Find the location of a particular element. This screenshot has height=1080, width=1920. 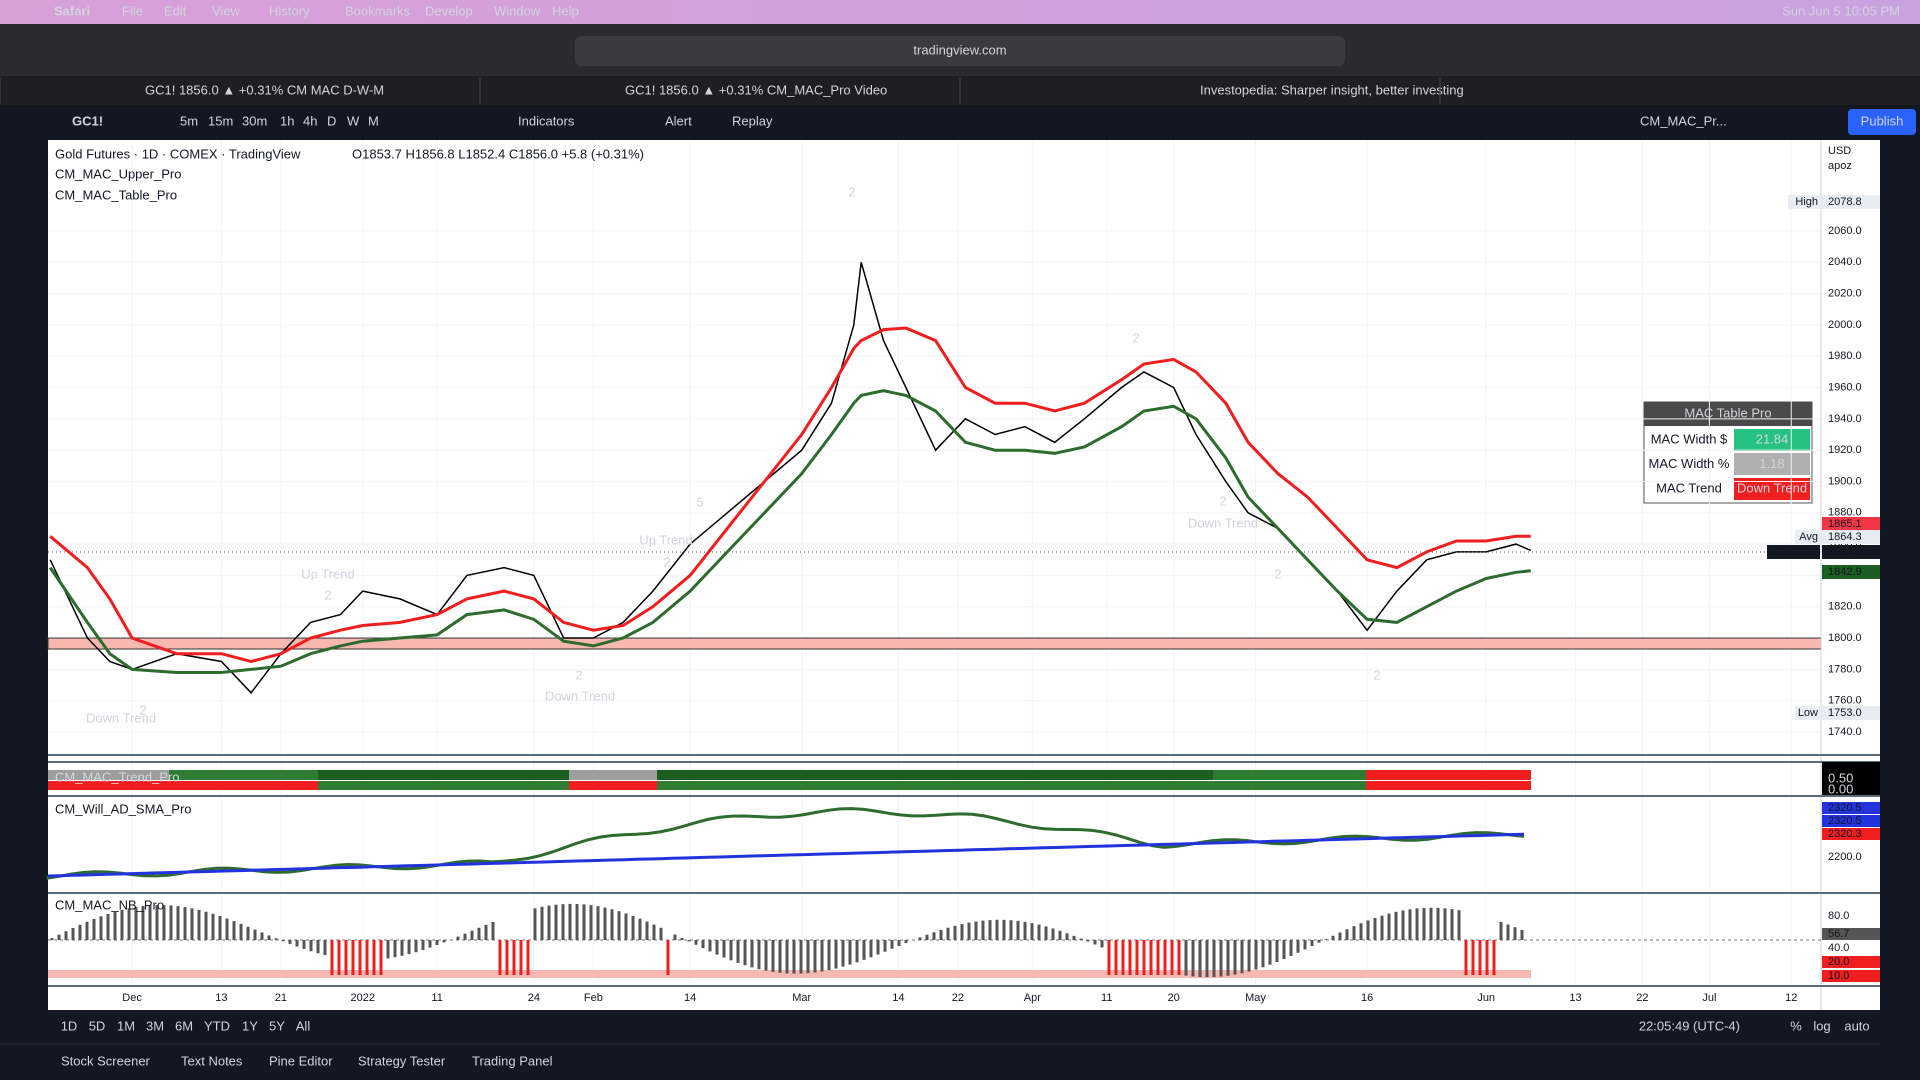

unit: apoz is located at coordinates (1840, 166).